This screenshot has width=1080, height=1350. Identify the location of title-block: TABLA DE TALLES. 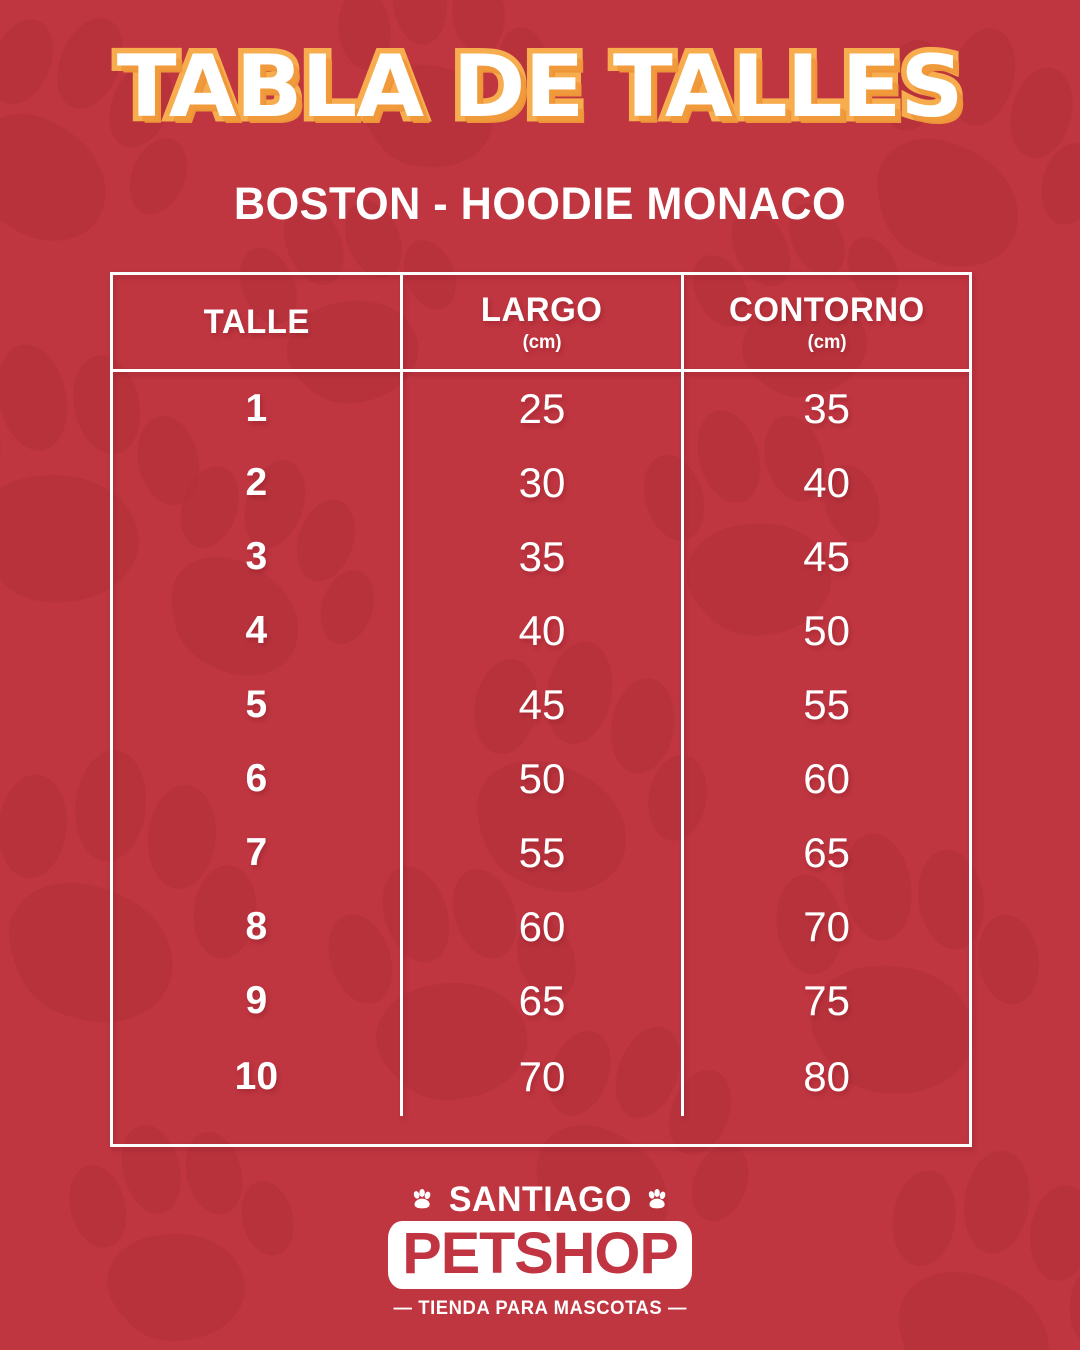
(540, 87).